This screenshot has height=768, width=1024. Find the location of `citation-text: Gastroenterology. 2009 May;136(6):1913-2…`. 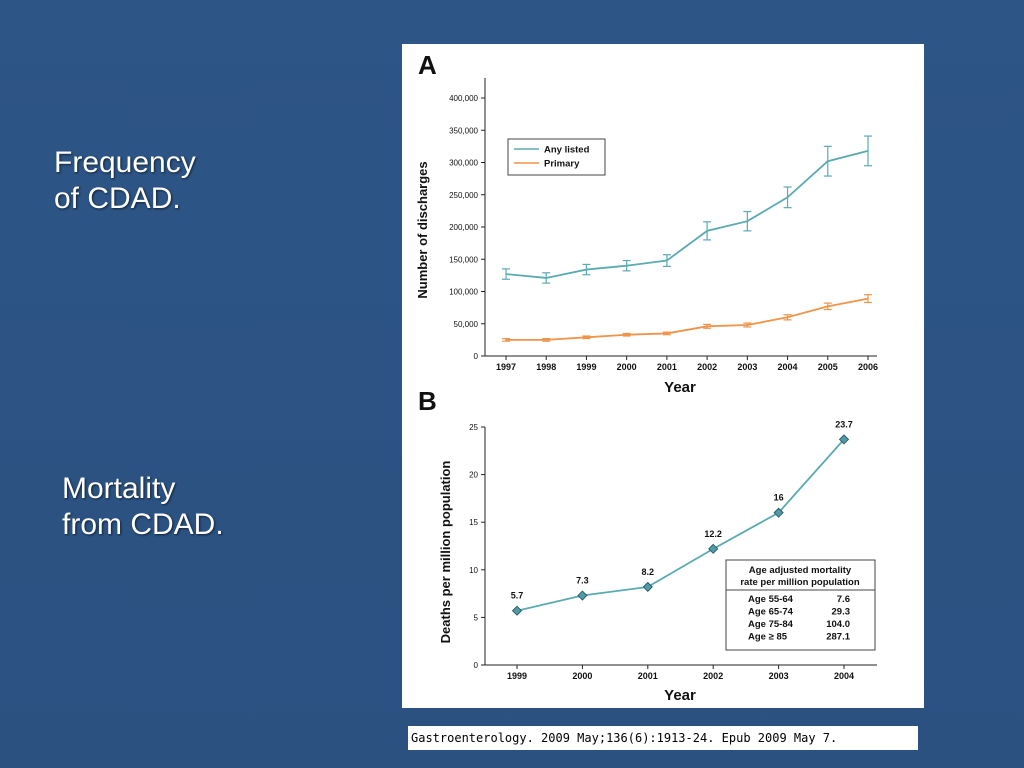

citation-text: Gastroenterology. 2009 May;136(6):1913-2… is located at coordinates (663, 738).